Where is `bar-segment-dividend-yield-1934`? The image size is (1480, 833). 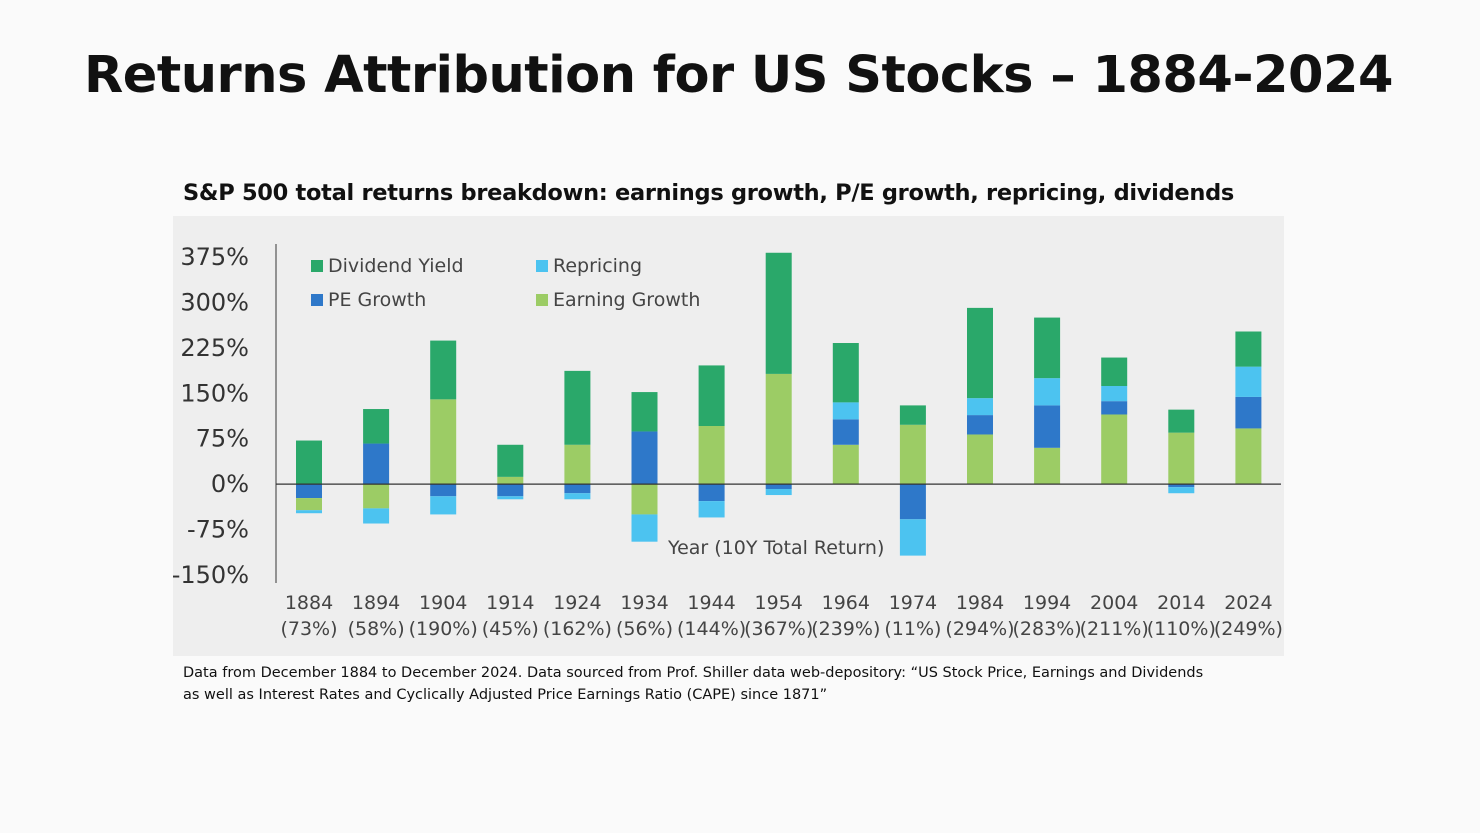
bar-segment-dividend-yield-1934 is located at coordinates (644, 412).